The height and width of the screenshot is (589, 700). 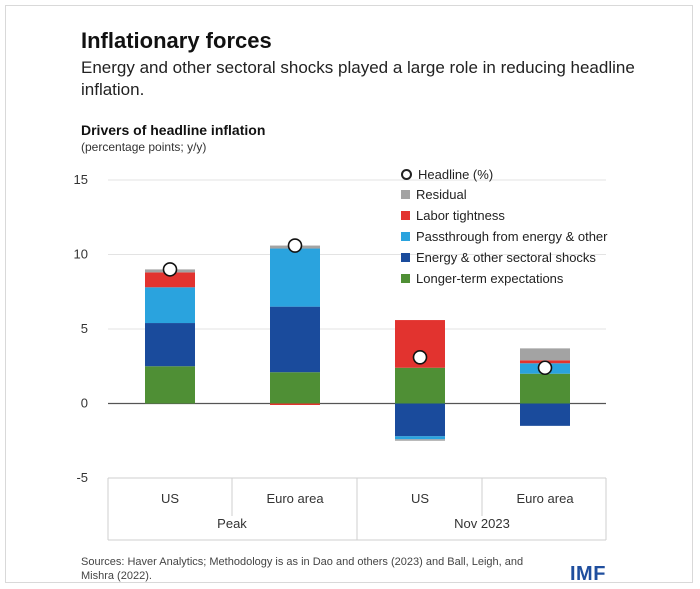 I want to click on legend-item: Residual, so click(x=434, y=195).